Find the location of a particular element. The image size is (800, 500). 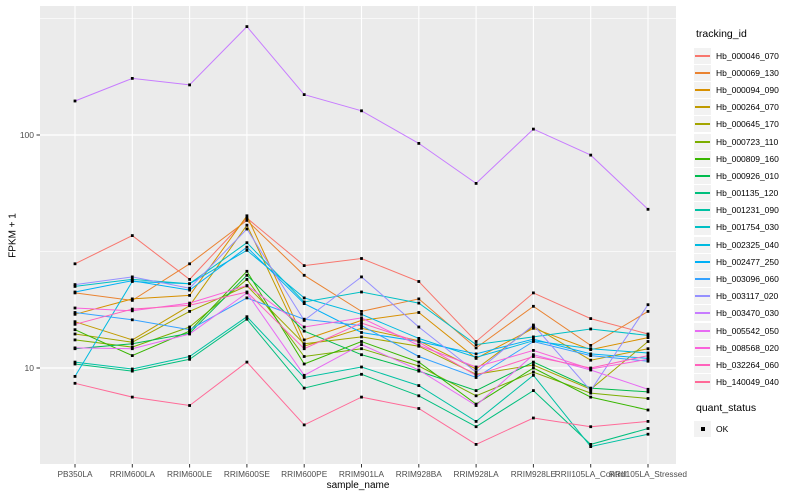

legend-item: Hb_000046_070 is located at coordinates (747, 55).